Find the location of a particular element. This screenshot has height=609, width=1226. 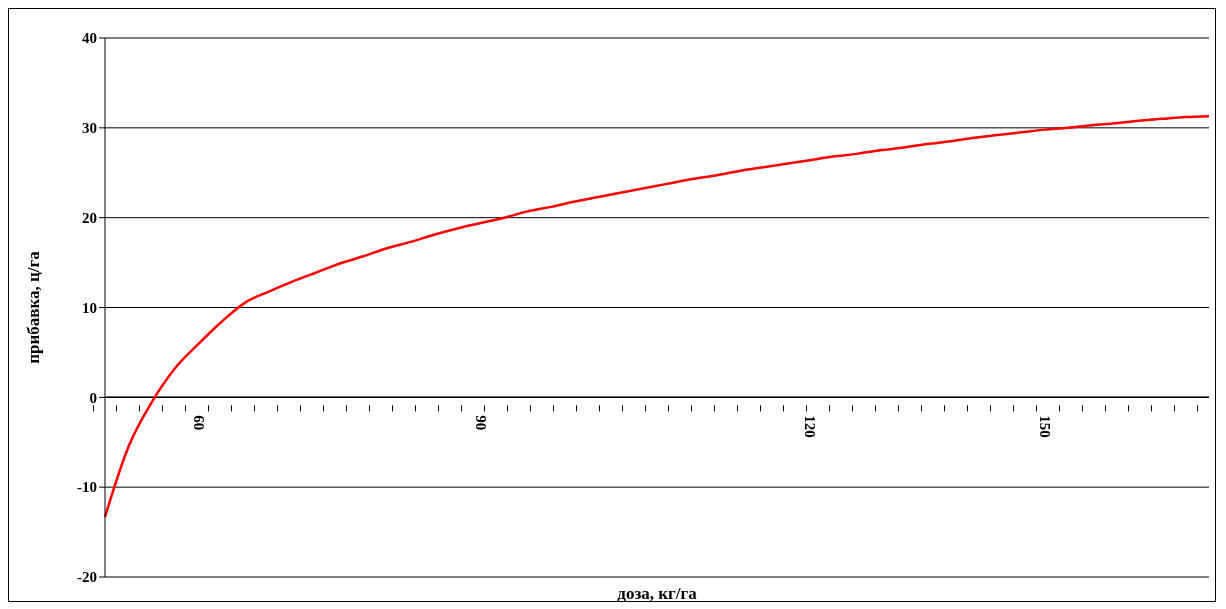

y-tick-label: 10 is located at coordinates (89, 307).